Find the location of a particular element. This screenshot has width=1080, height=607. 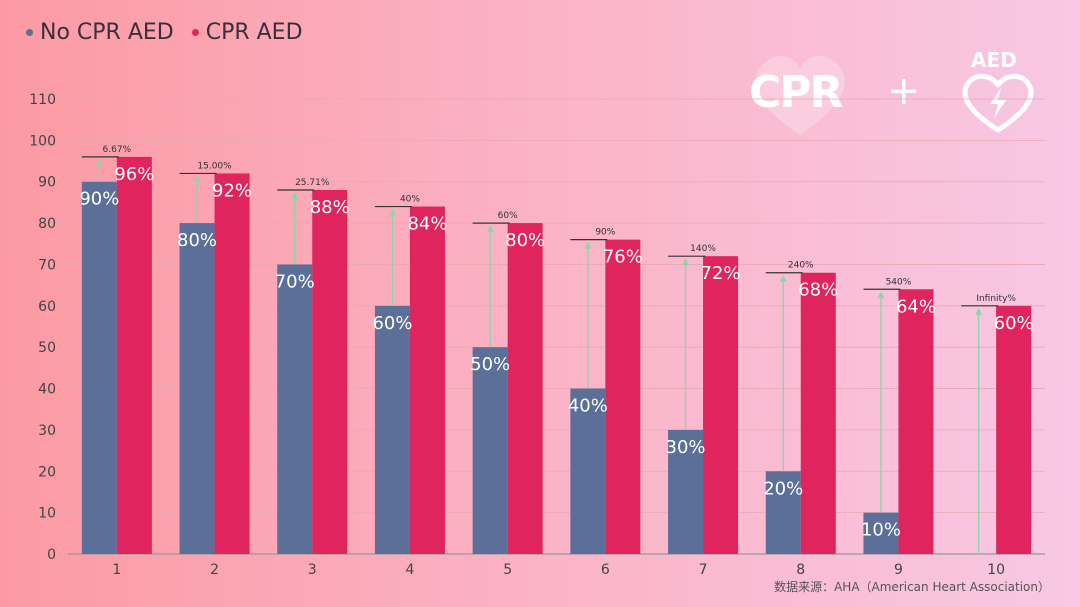

y-tick-label: 70 is located at coordinates (47, 265).